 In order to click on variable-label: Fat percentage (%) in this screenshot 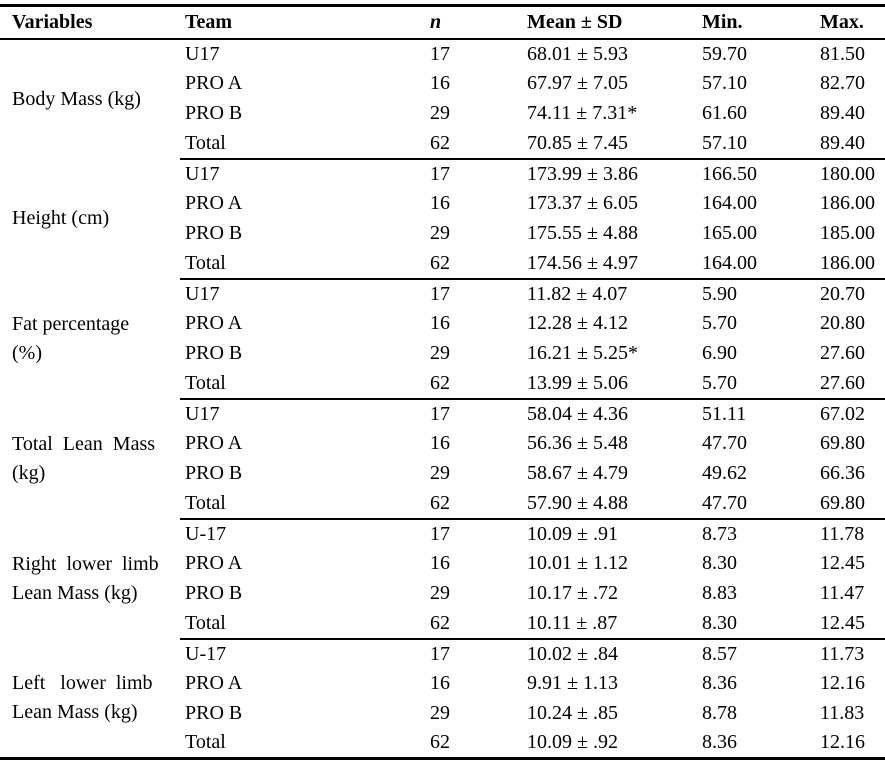, I will do `click(71, 338)`.